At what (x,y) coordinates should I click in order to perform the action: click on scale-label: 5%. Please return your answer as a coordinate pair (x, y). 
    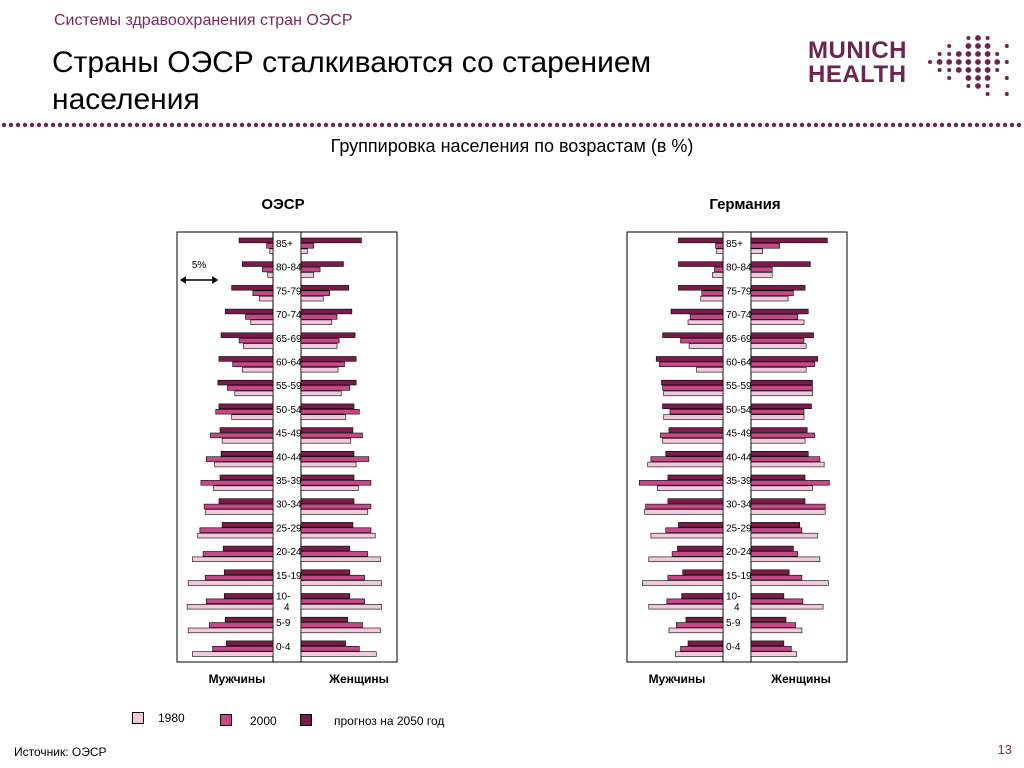
    Looking at the image, I should click on (199, 265).